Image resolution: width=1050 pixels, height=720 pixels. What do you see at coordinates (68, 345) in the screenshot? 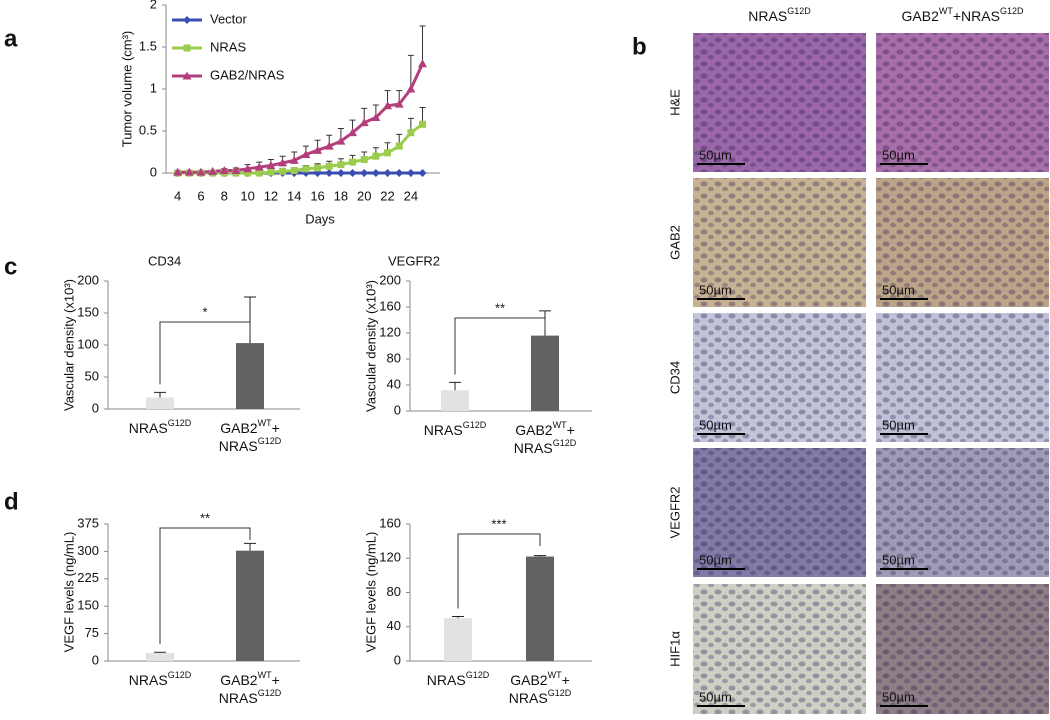
I see `y-axis-label: Vascular density (x10³)` at bounding box center [68, 345].